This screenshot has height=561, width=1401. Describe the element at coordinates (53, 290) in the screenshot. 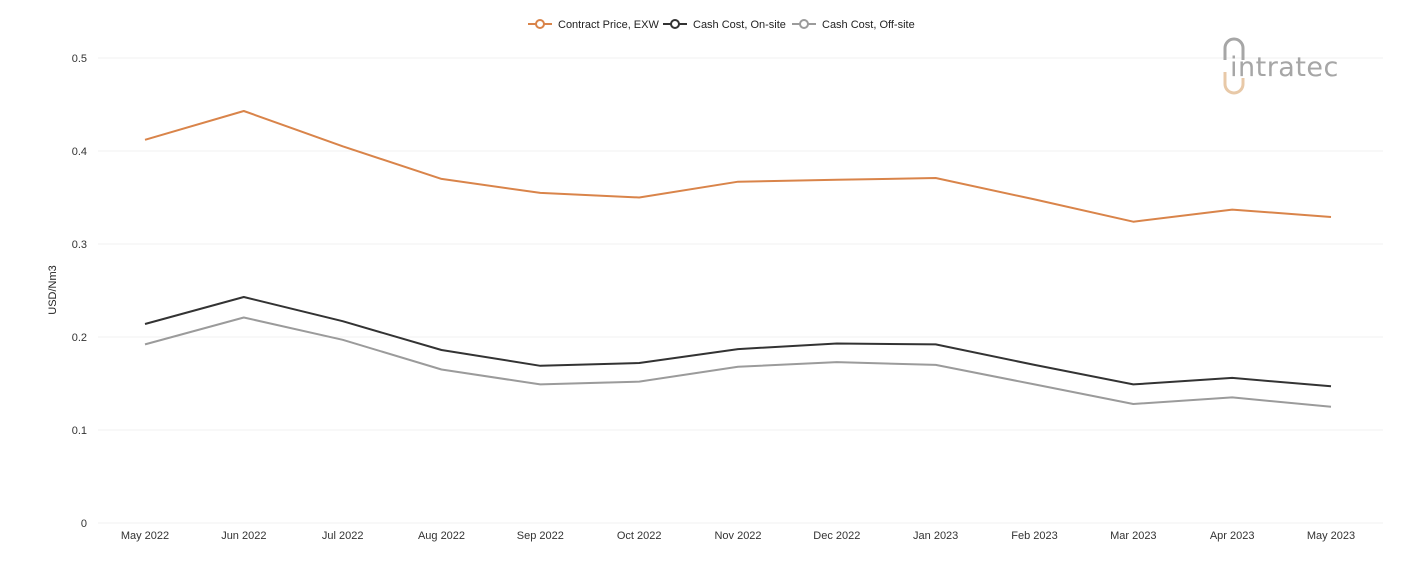

I see `y-axis-title: USD/Nm3` at that location.